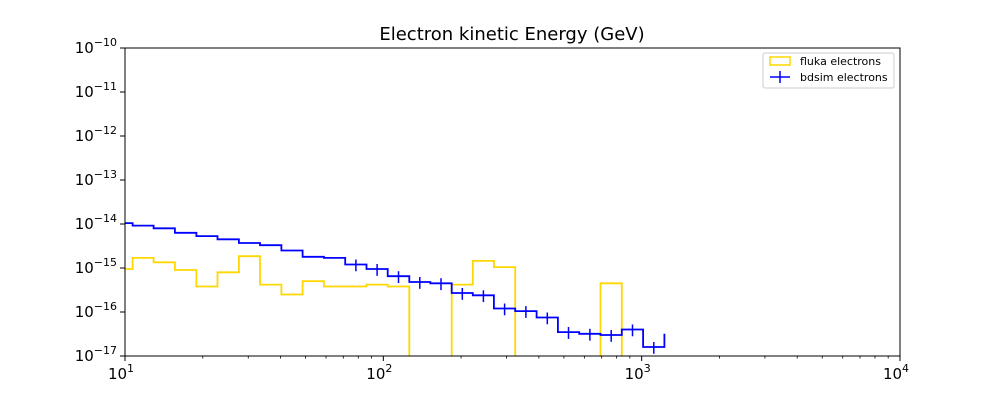 This screenshot has height=400, width=1000. What do you see at coordinates (100, 200) in the screenshot?
I see `y-axis: 10−10 10−11 10−12 10−13 10−14 10−15 10−16 10−17` at bounding box center [100, 200].